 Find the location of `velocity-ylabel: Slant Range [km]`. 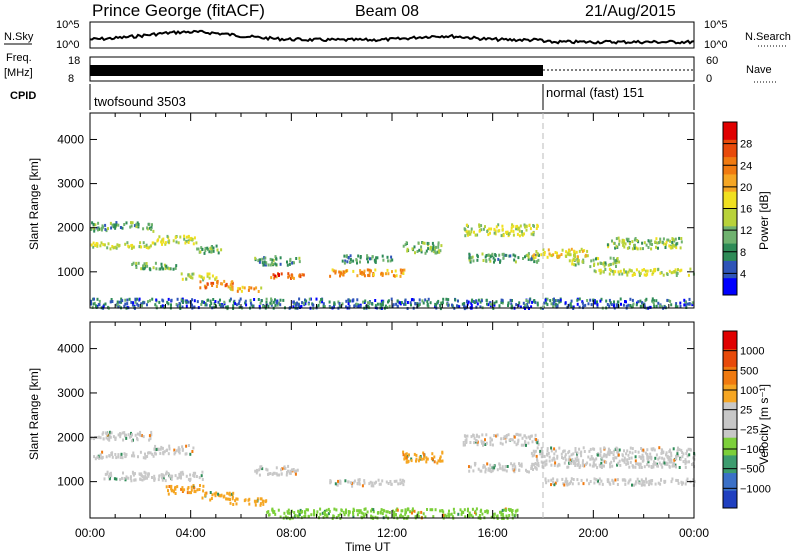

velocity-ylabel: Slant Range [km] is located at coordinates (34, 414).